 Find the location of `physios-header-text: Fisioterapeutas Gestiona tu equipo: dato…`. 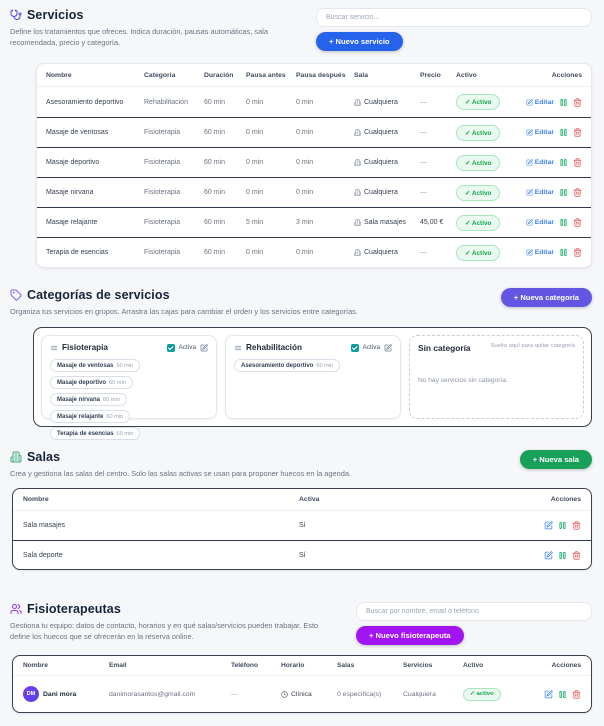

physios-header-text: Fisioterapeutas Gestiona tu equipo: dato… is located at coordinates (175, 622).